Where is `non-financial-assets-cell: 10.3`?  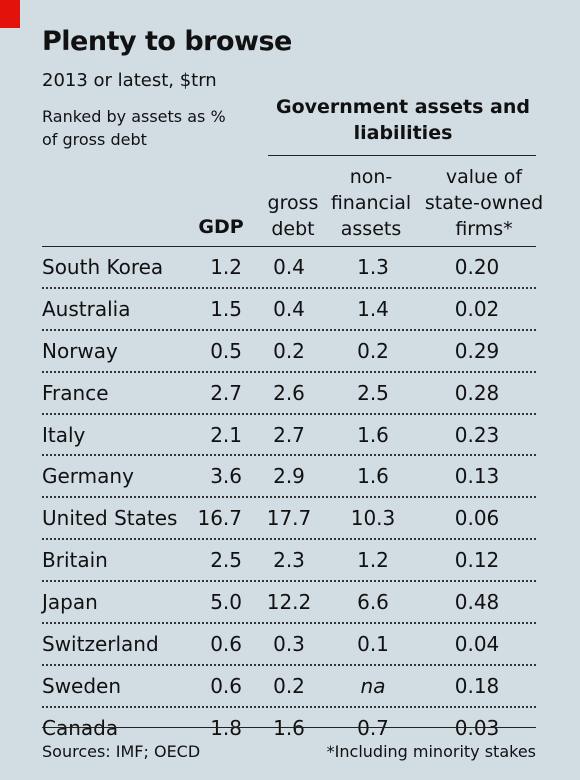 non-financial-assets-cell: 10.3 is located at coordinates (373, 518).